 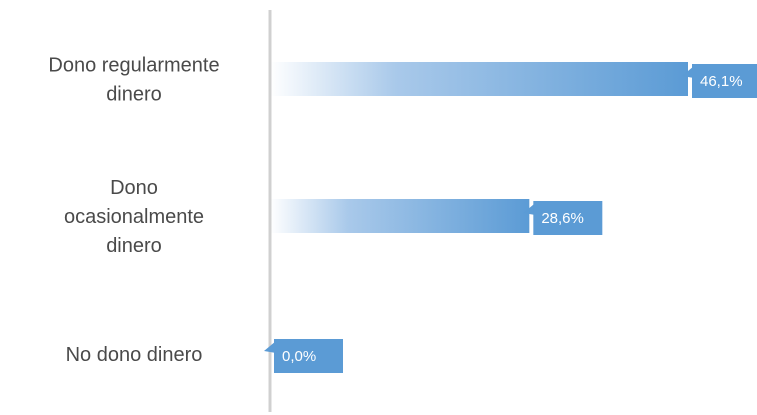 What do you see at coordinates (299, 356) in the screenshot?
I see `value-label-2: 0,0%` at bounding box center [299, 356].